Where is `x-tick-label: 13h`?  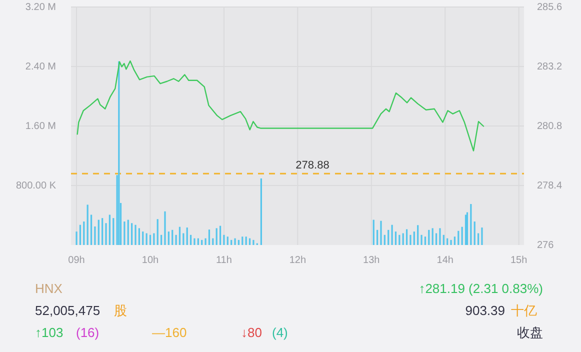
x-tick-label: 13h is located at coordinates (371, 260).